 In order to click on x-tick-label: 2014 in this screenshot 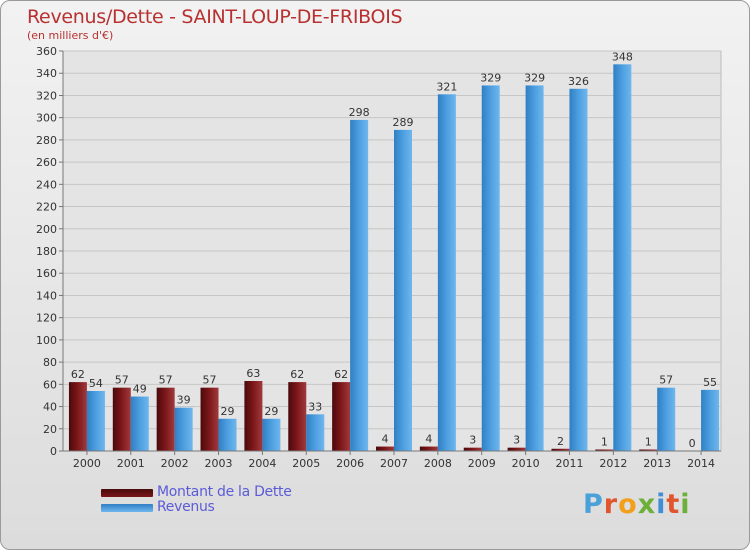, I will do `click(701, 463)`.